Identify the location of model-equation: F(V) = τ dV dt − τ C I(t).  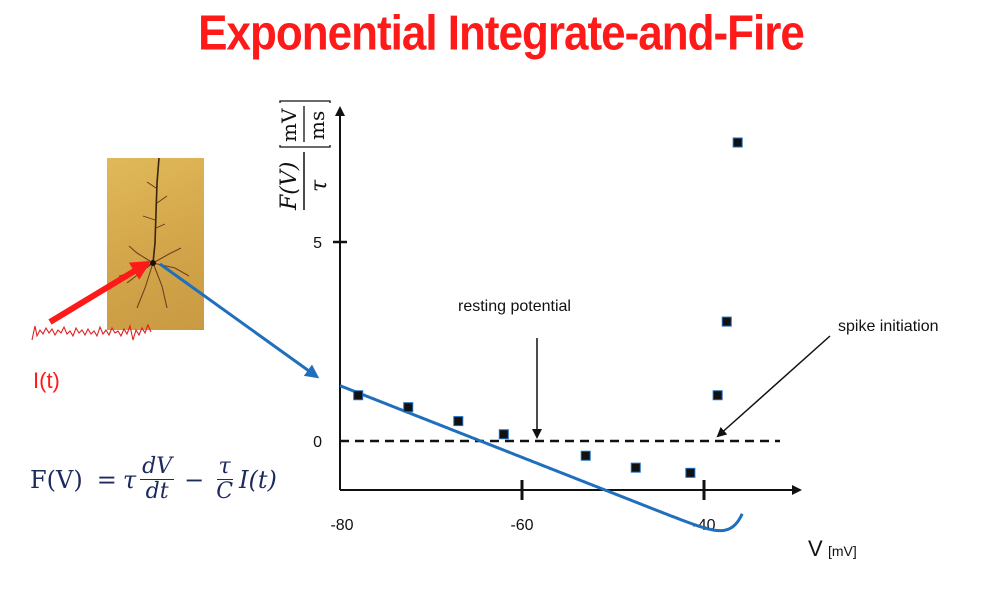
(153, 479).